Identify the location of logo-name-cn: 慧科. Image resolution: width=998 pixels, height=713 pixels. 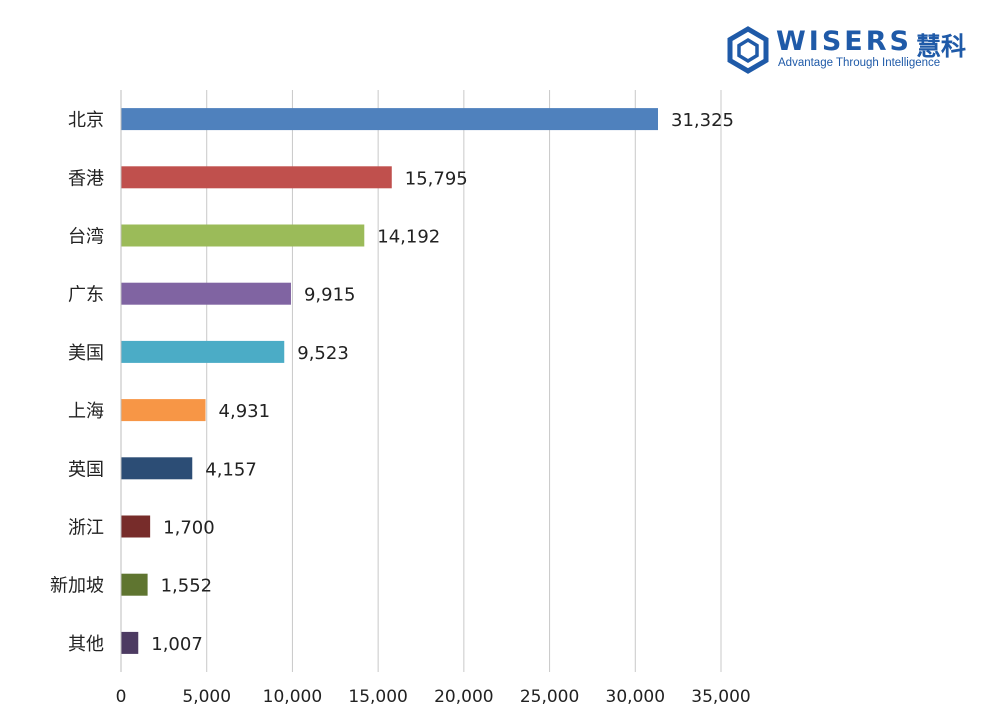
(941, 46).